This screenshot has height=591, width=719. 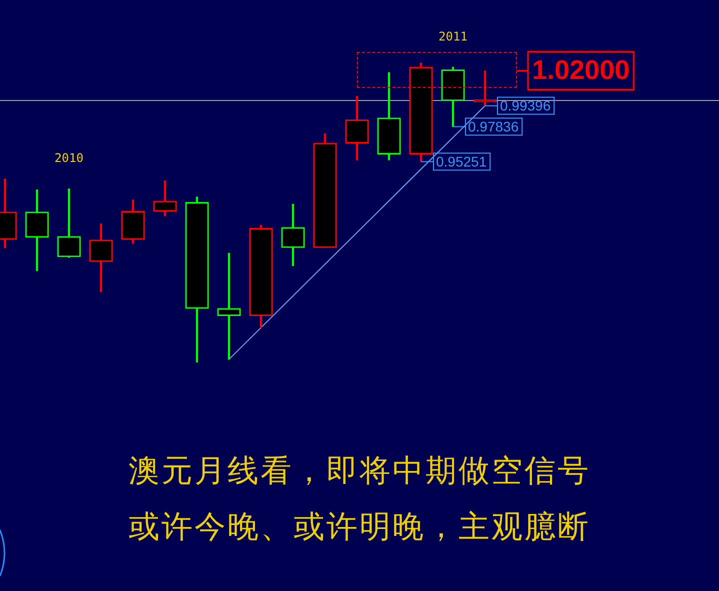 I want to click on text: 或许今晚、或许明晚，主观臆断, so click(x=360, y=527).